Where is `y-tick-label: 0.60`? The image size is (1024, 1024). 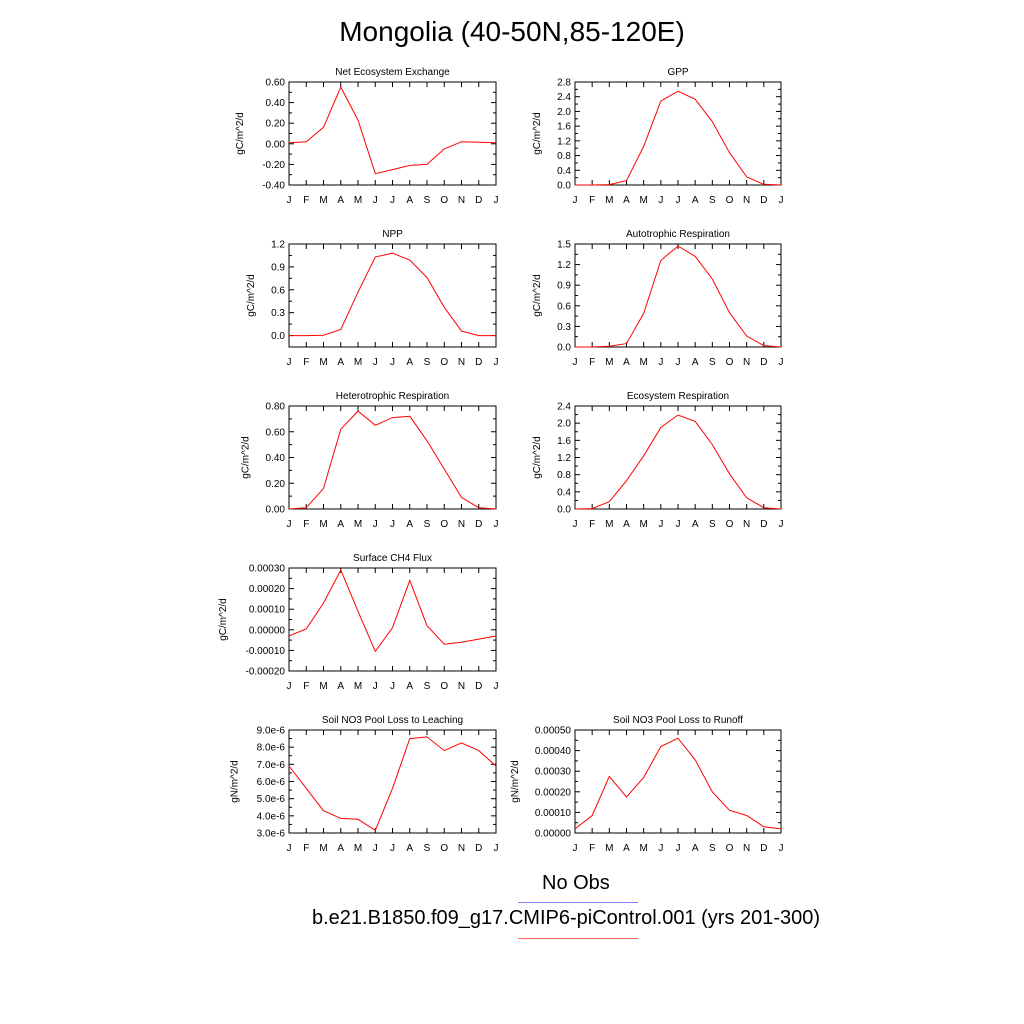
y-tick-label: 0.60 is located at coordinates (276, 83).